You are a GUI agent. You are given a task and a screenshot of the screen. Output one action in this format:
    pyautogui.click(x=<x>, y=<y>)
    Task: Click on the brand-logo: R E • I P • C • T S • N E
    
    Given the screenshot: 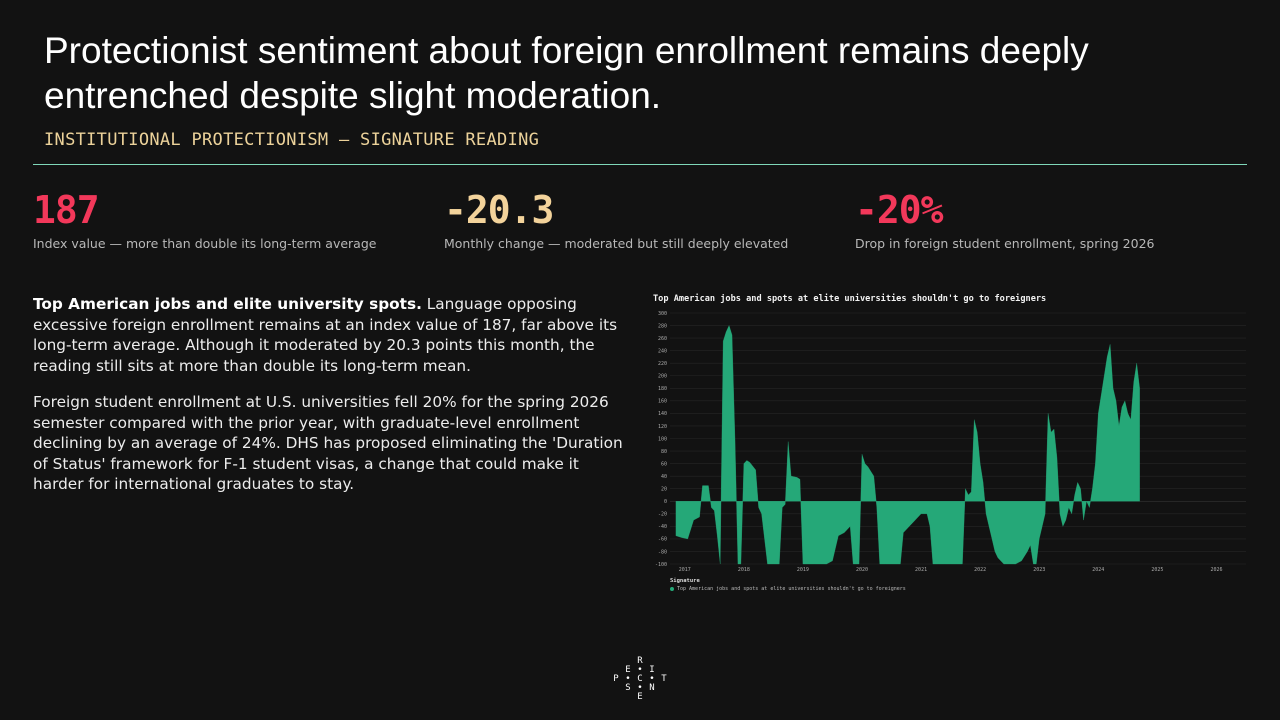 What is the action you would take?
    pyautogui.click(x=640, y=679)
    